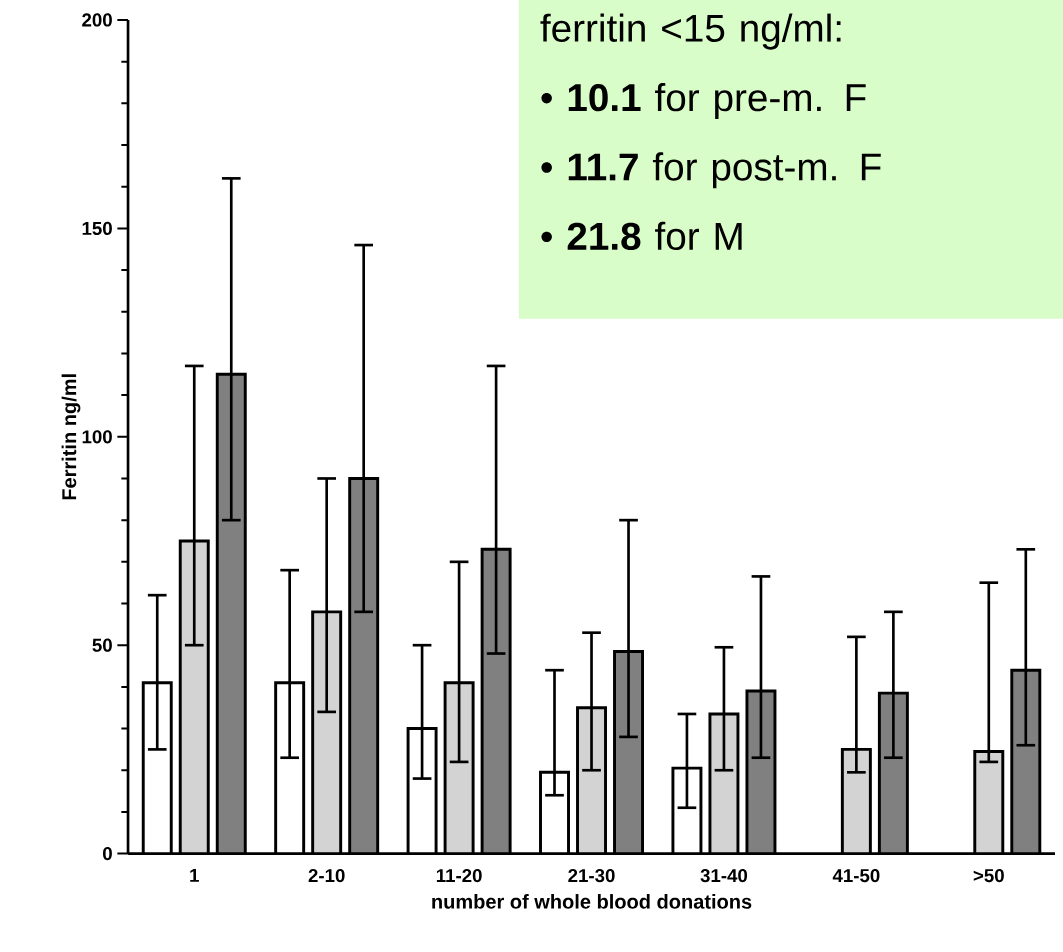 This screenshot has height=952, width=1063. Describe the element at coordinates (703, 100) in the screenshot. I see `annotation: • 10.1 for pre-m. F` at that location.